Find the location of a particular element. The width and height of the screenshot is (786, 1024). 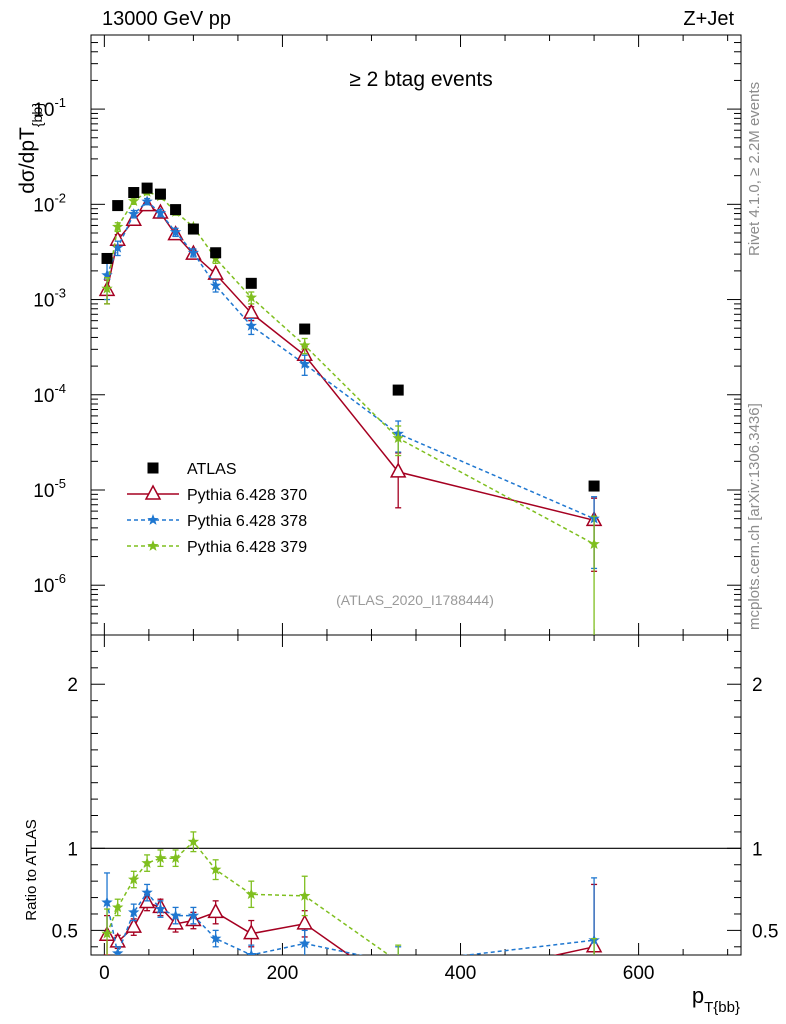

legend-label-atlas: ATLAS is located at coordinates (212, 469).